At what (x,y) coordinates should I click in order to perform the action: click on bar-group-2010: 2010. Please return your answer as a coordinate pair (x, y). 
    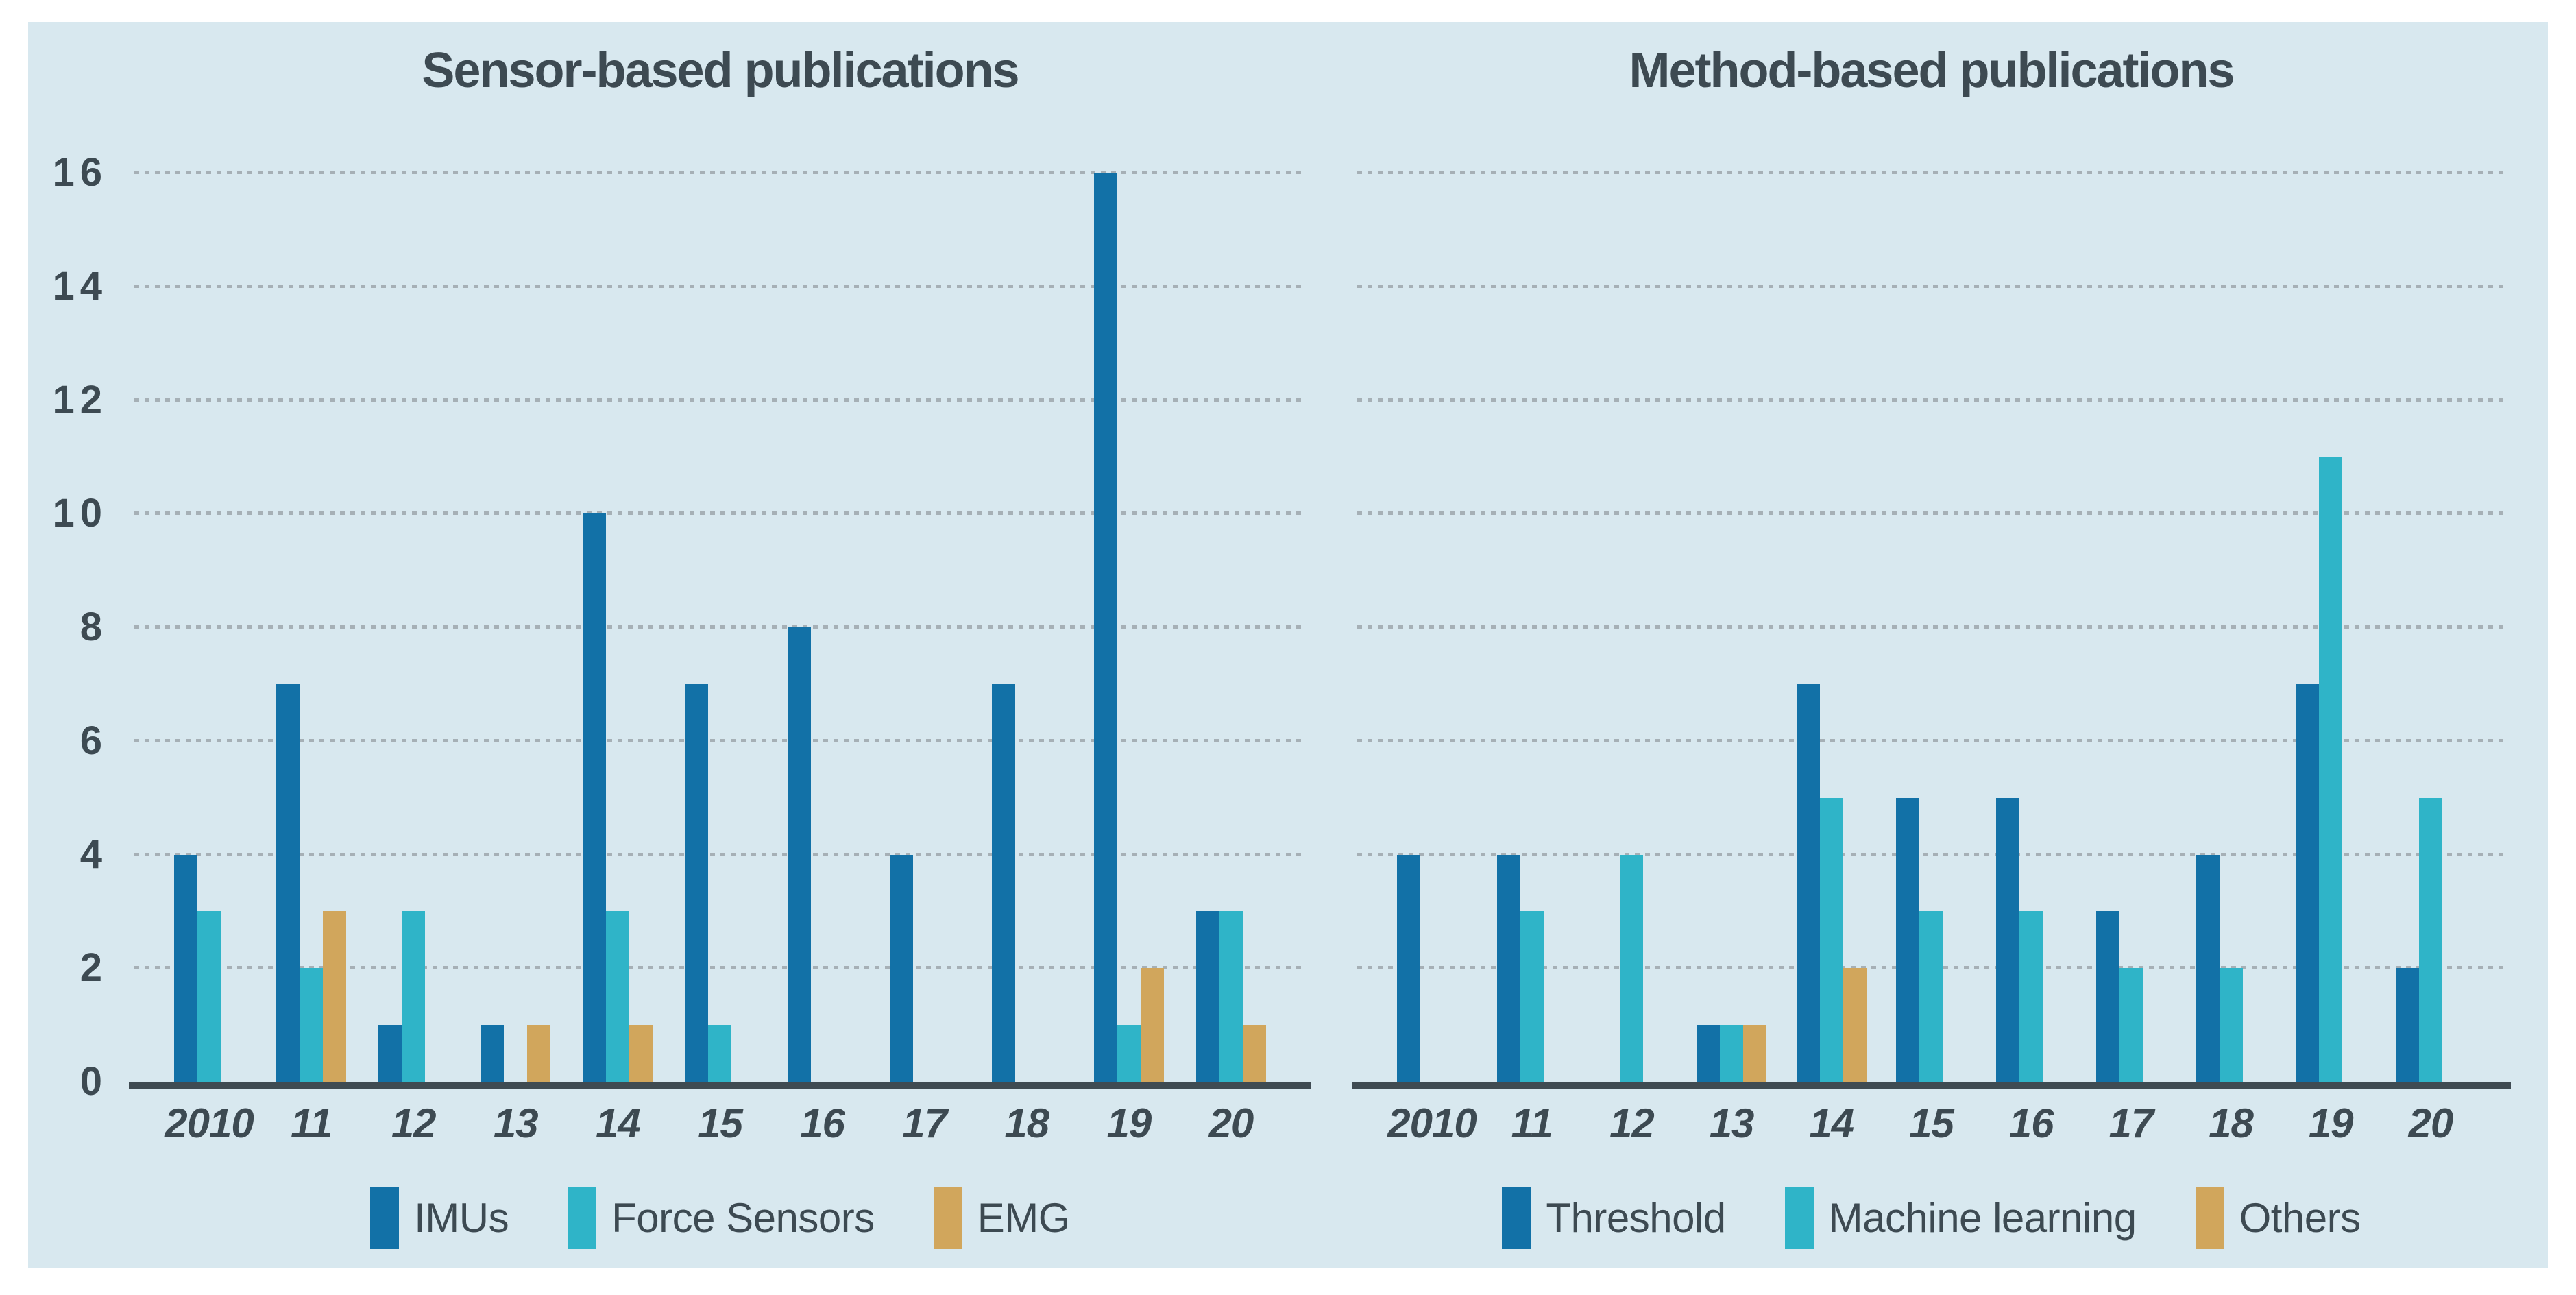
    Looking at the image, I should click on (209, 659).